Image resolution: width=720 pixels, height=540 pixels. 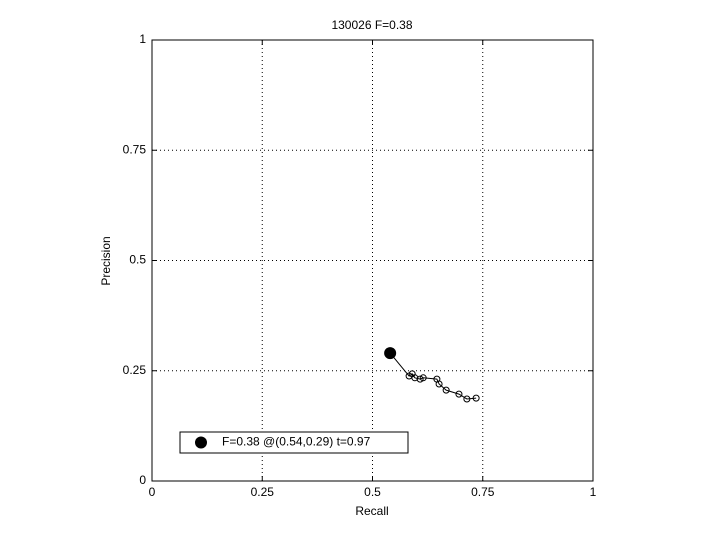 I want to click on y-tick-label: 0.5, so click(x=137, y=260).